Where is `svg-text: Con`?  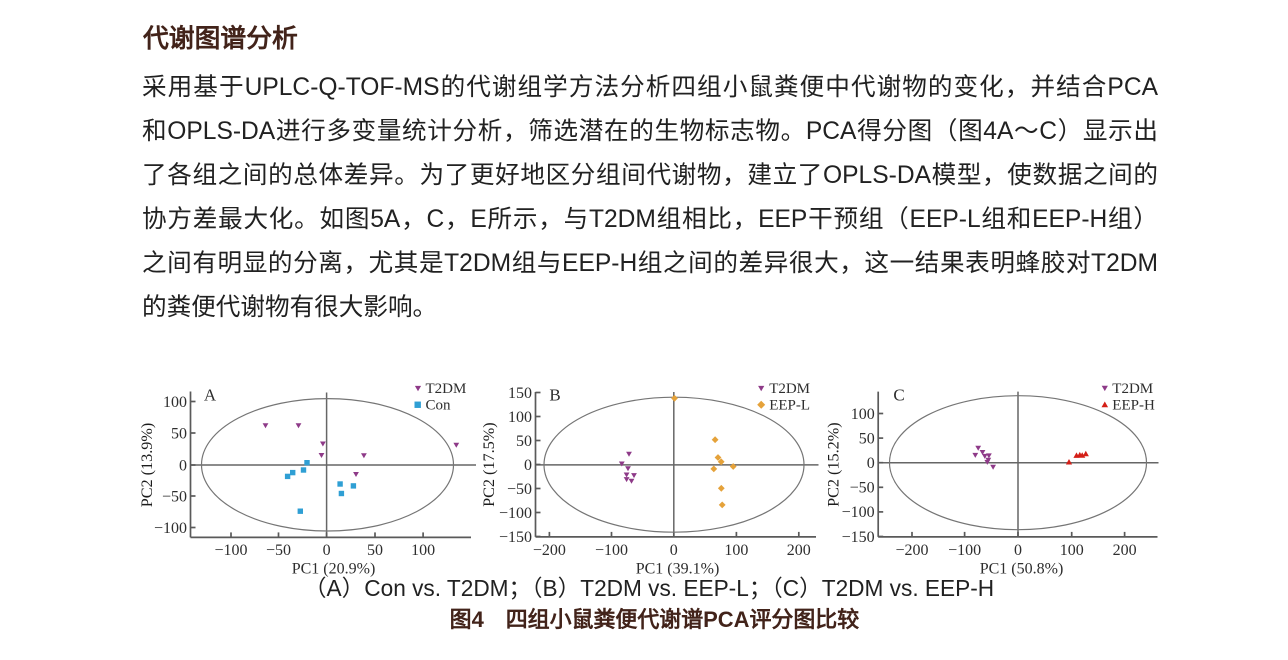 svg-text: Con is located at coordinates (439, 405).